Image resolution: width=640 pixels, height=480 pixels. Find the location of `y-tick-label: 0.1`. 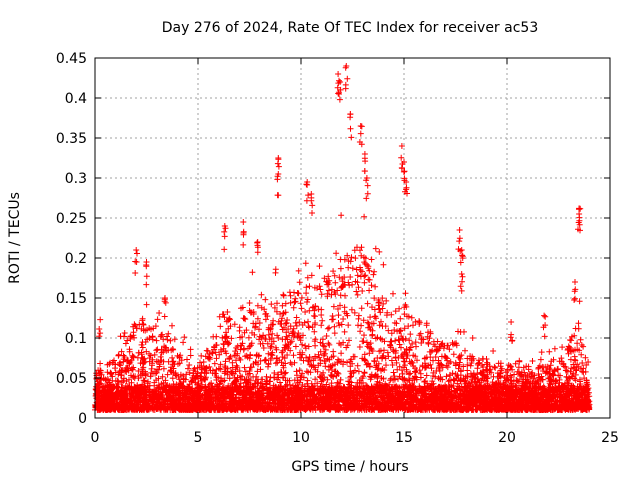

y-tick-label: 0.1 is located at coordinates (76, 339).